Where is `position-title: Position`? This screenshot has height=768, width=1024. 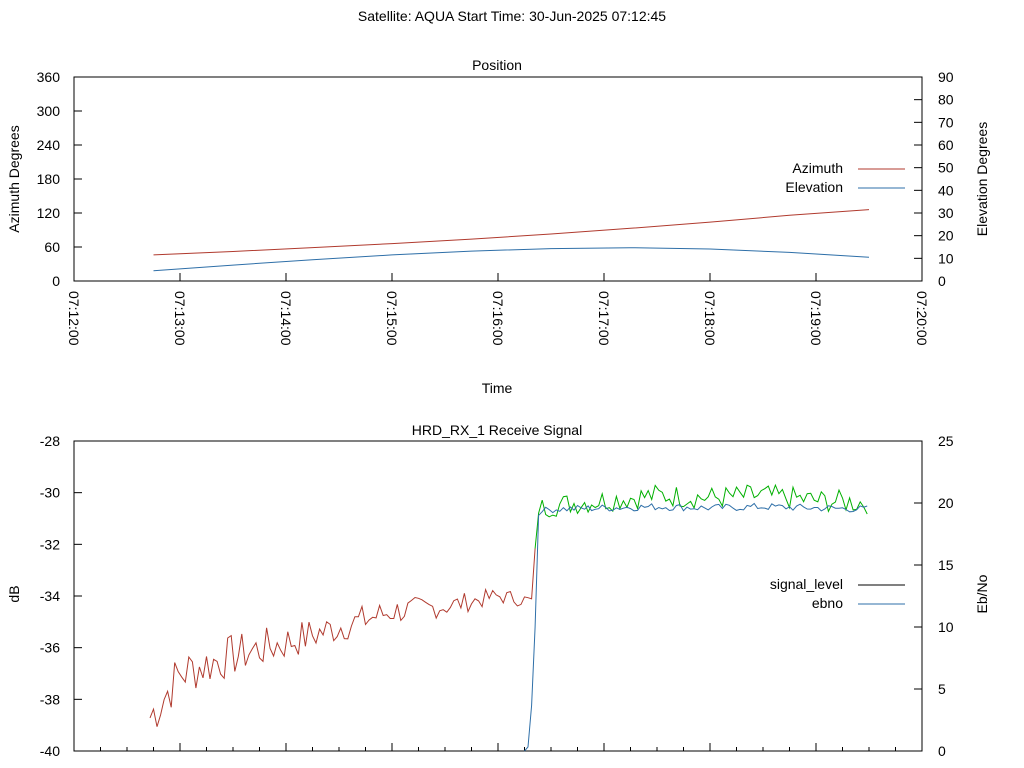
position-title: Position is located at coordinates (497, 65).